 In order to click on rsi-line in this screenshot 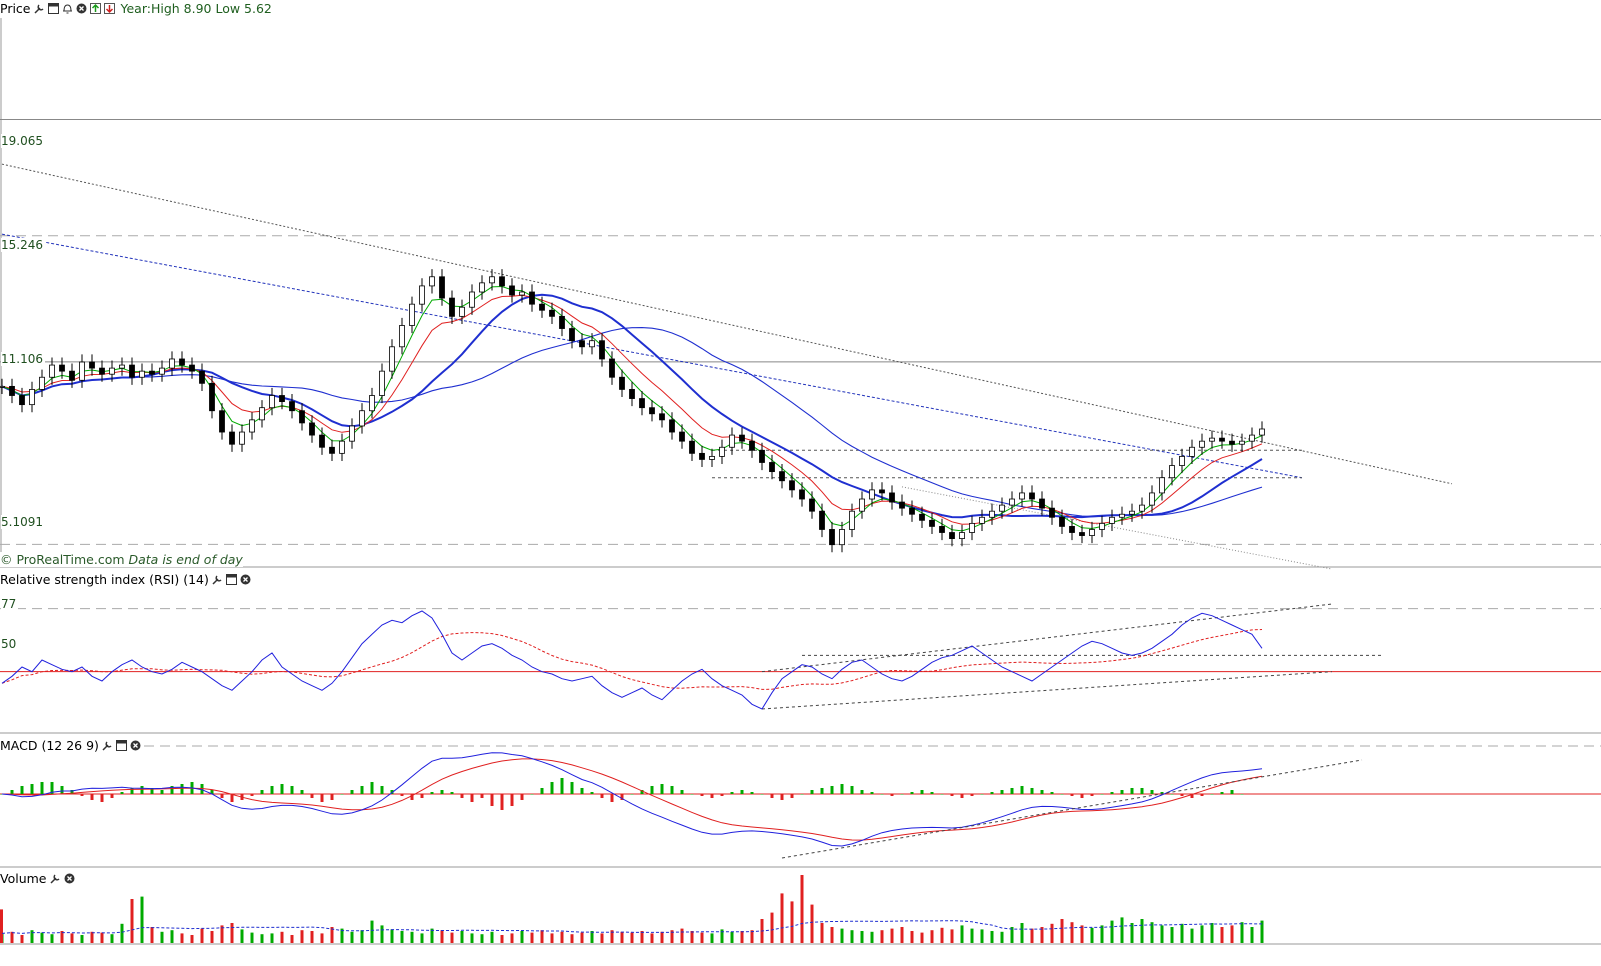, I will do `click(632, 660)`.